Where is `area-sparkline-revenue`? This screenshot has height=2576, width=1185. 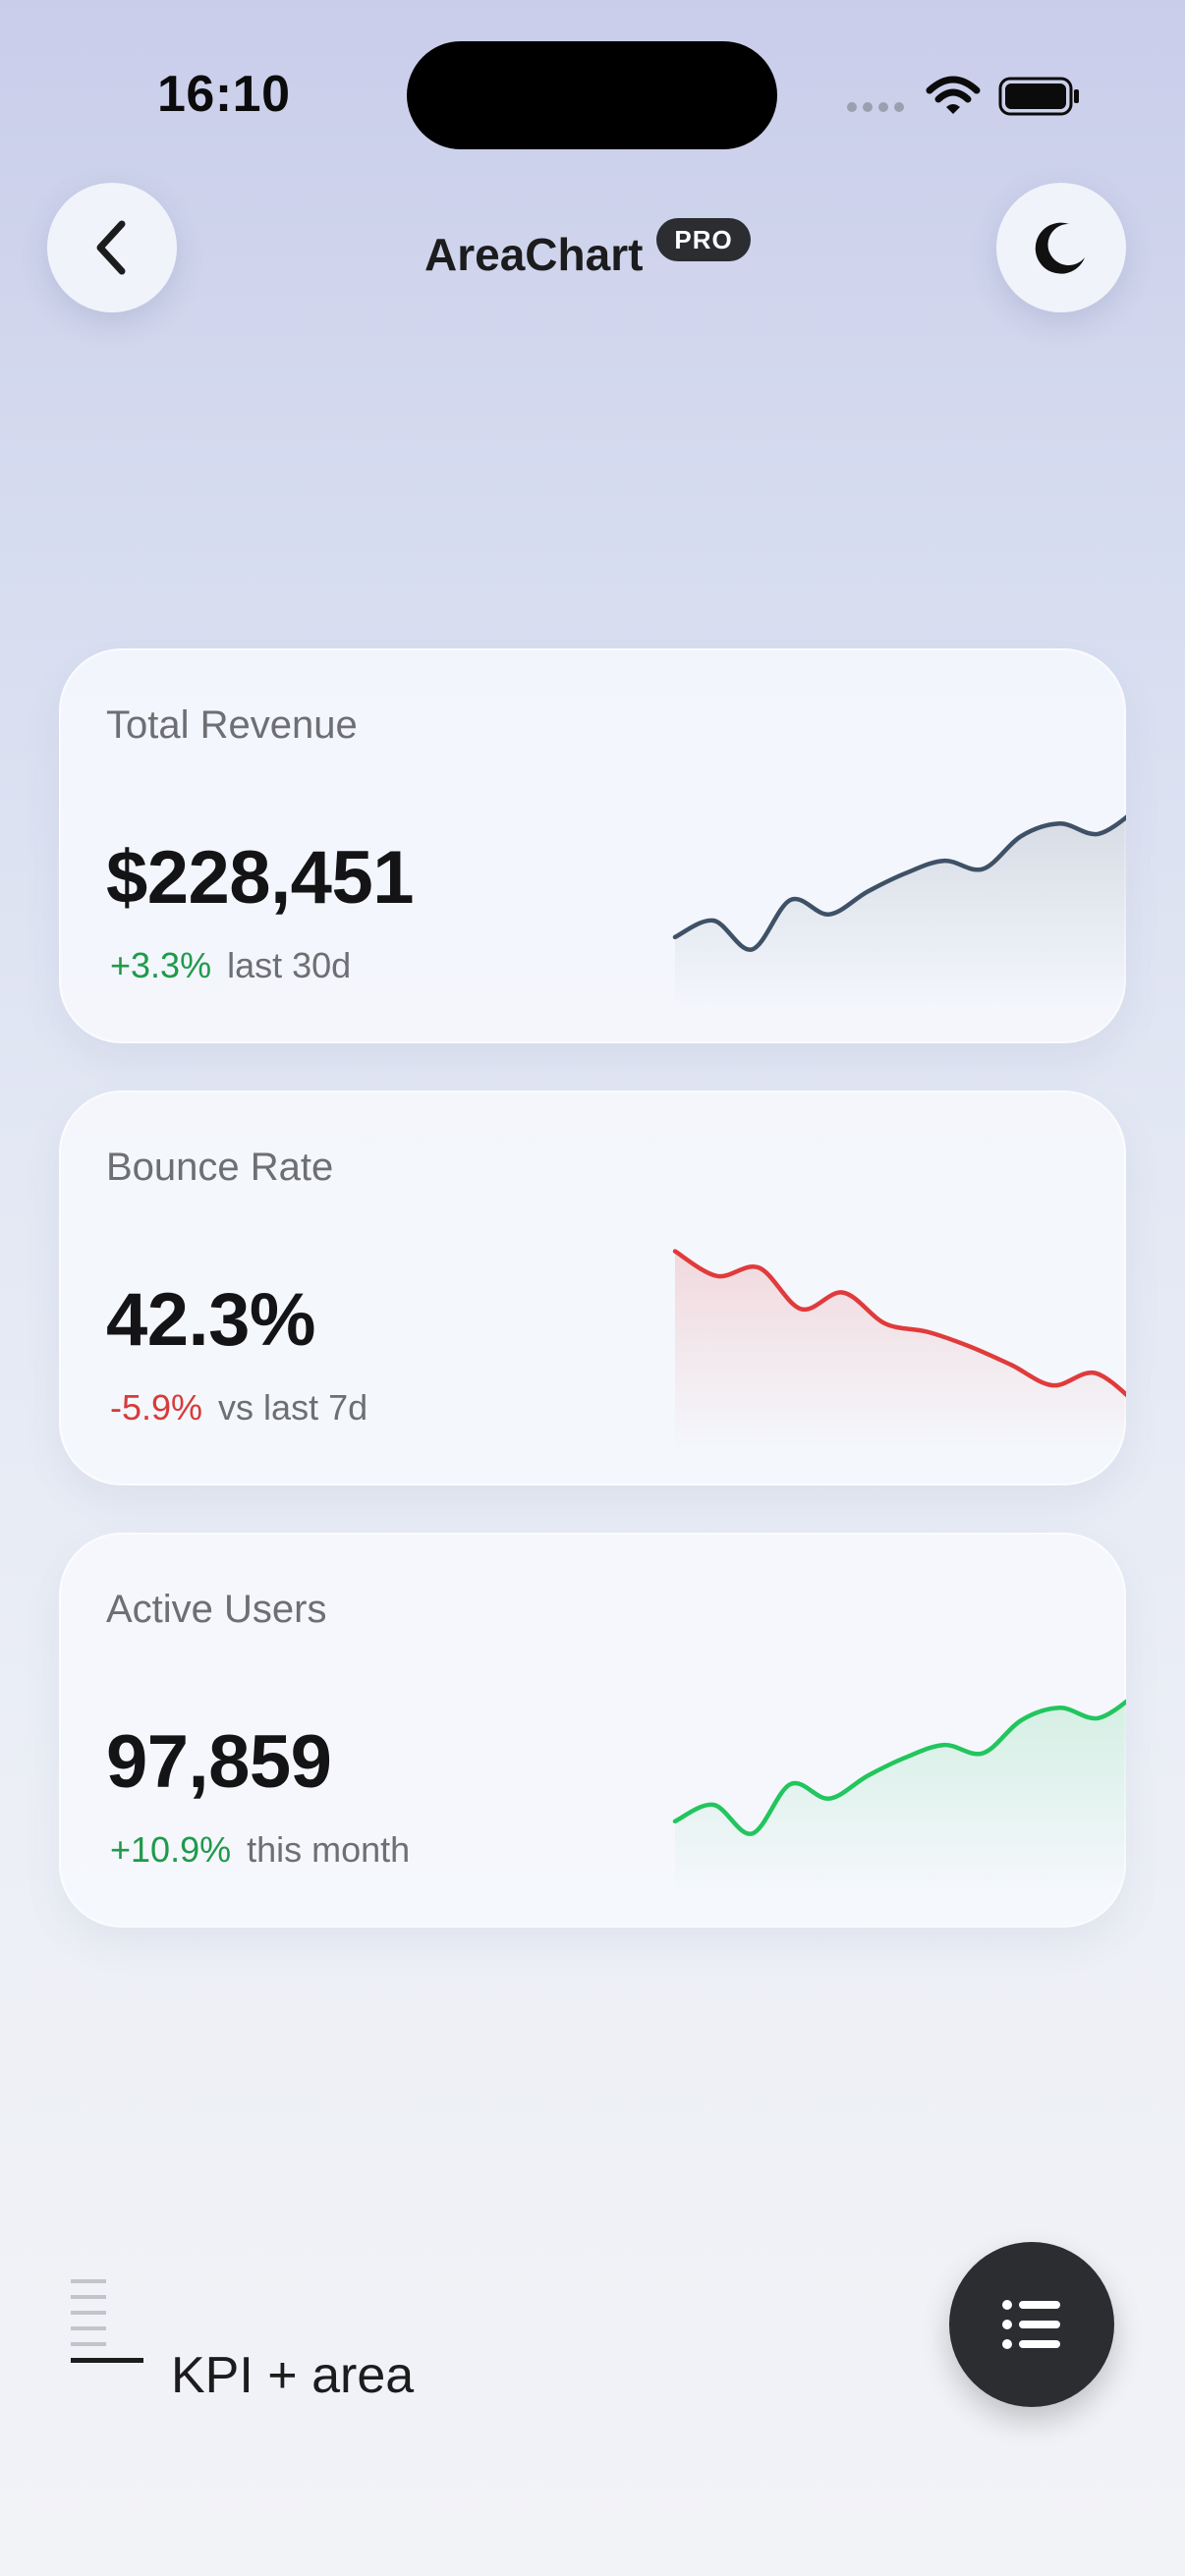 area-sparkline-revenue is located at coordinates (899, 910).